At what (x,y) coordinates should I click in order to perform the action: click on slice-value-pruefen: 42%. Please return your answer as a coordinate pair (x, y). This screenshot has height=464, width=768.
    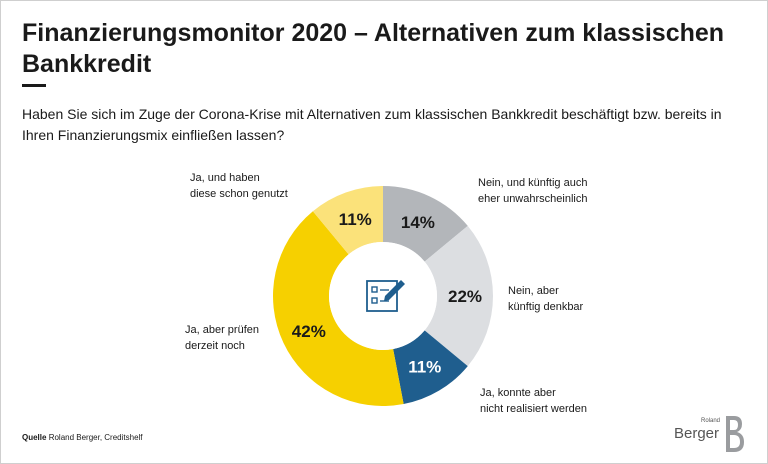
    Looking at the image, I should click on (309, 331).